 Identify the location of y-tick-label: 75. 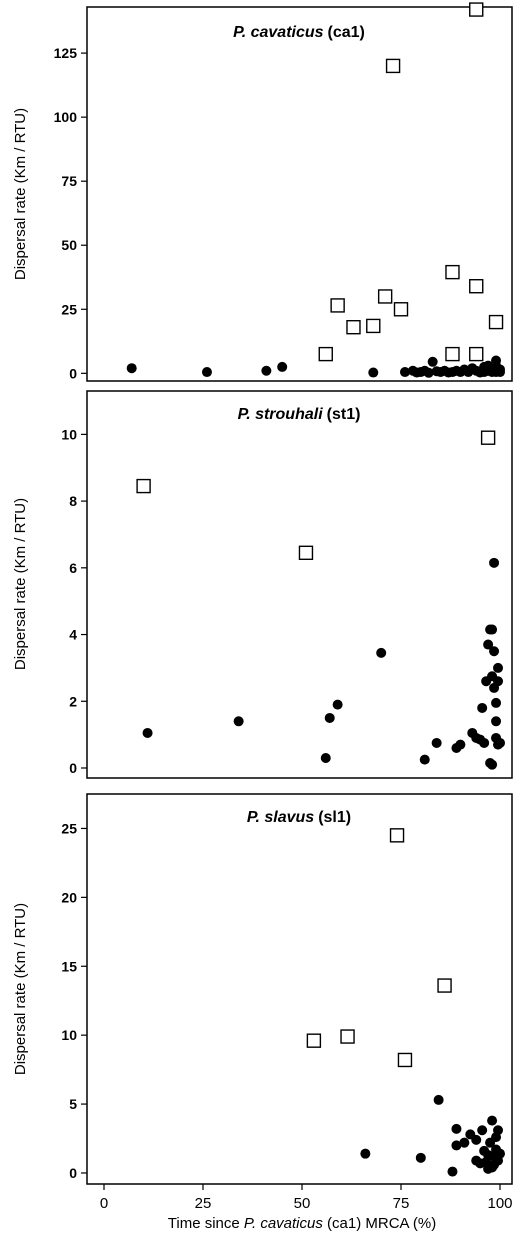
(69, 181).